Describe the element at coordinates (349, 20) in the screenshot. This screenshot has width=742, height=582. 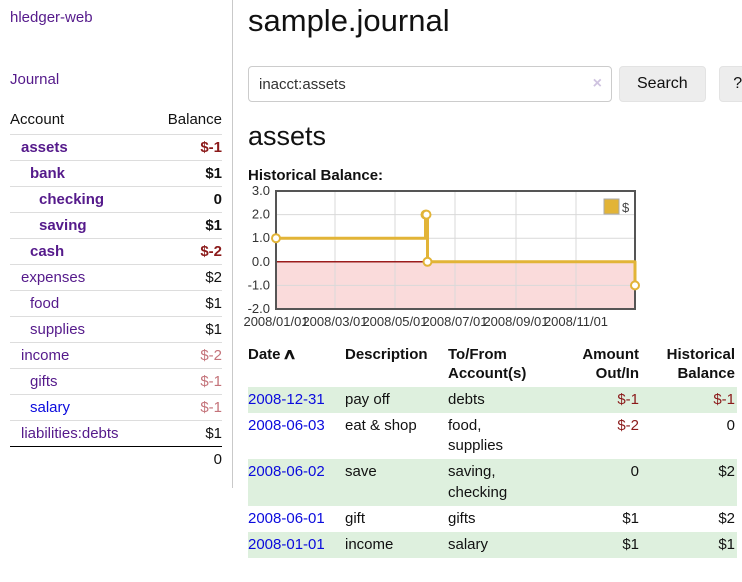
I see `page-title: sample.journal` at that location.